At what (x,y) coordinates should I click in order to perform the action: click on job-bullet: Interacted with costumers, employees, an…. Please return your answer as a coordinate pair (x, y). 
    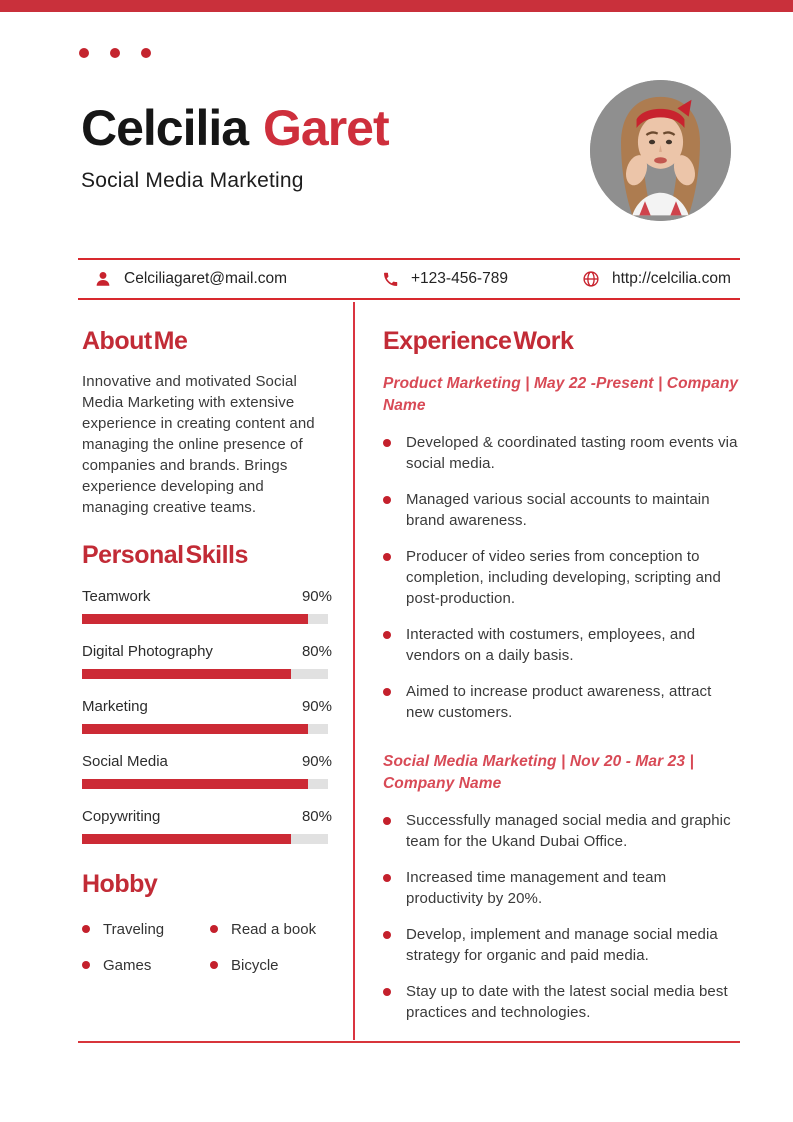
    Looking at the image, I should click on (561, 645).